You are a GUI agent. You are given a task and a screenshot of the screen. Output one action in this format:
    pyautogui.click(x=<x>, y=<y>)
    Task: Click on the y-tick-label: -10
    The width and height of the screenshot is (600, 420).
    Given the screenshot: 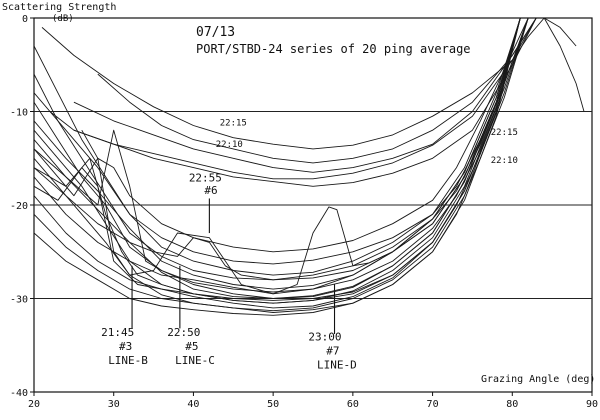 What is the action you would take?
    pyautogui.click(x=19, y=113)
    